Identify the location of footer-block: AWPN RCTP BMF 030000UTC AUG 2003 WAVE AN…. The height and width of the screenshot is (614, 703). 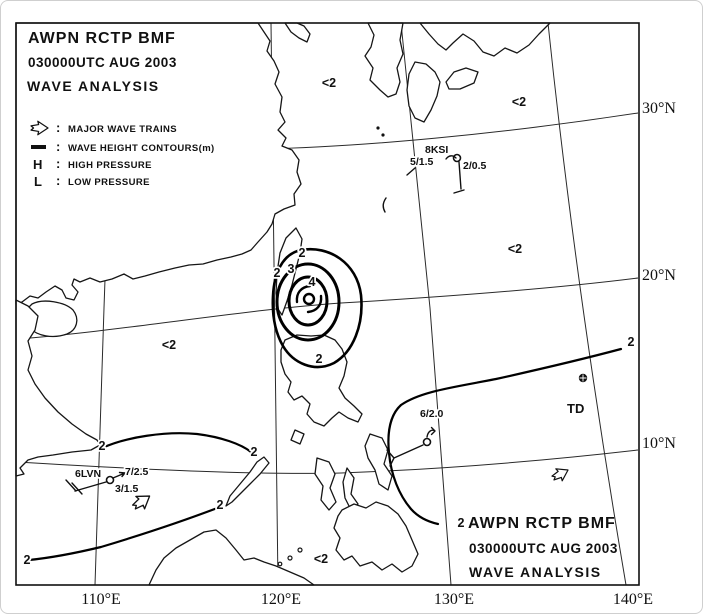
(543, 547).